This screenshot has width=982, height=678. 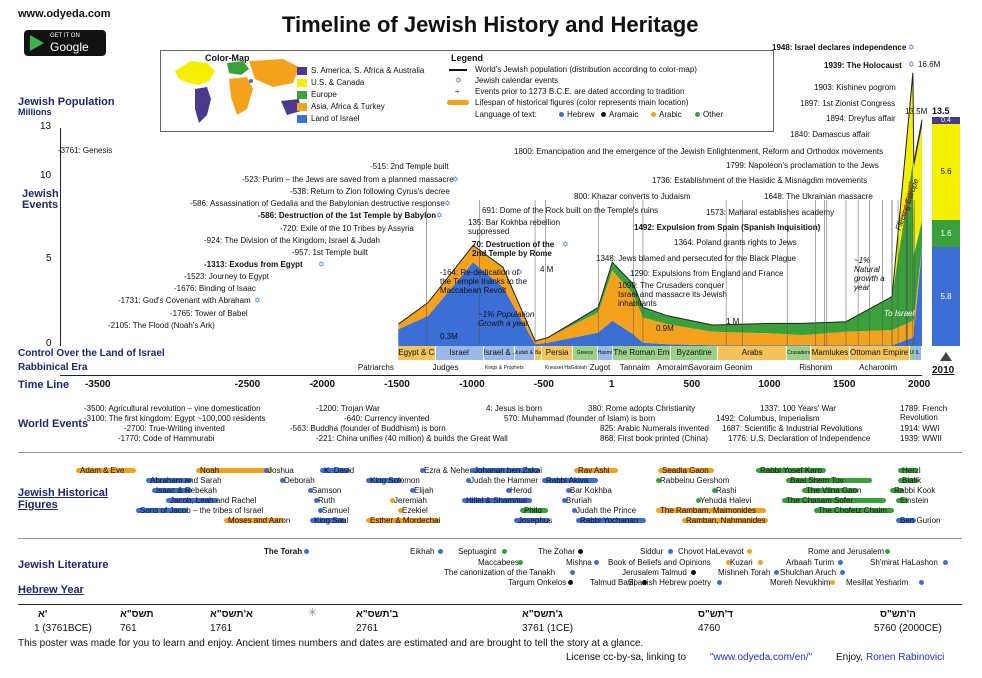 I want to click on series-area-asia-africa-turkey, so click(x=660, y=295).